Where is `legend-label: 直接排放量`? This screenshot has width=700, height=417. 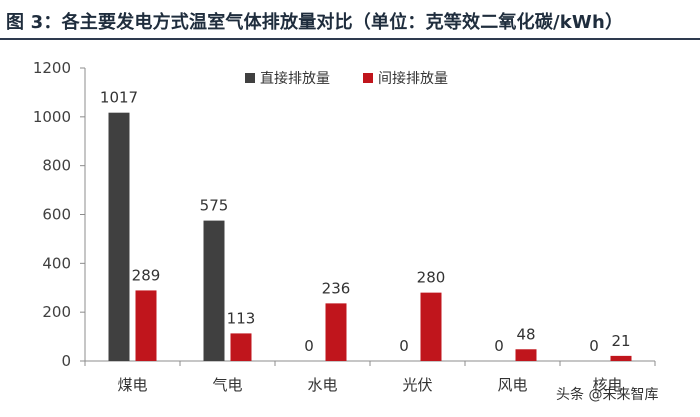
legend-label: 直接排放量 is located at coordinates (295, 78).